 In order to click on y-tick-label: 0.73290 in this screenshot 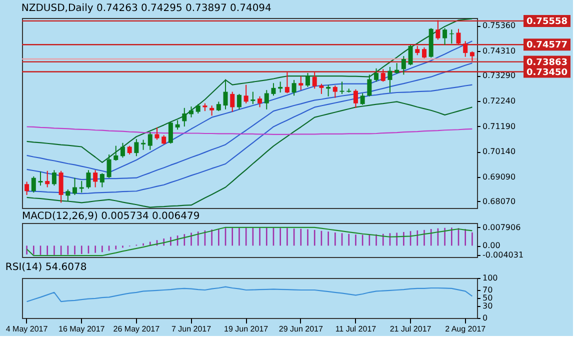, I will do `click(499, 75)`.